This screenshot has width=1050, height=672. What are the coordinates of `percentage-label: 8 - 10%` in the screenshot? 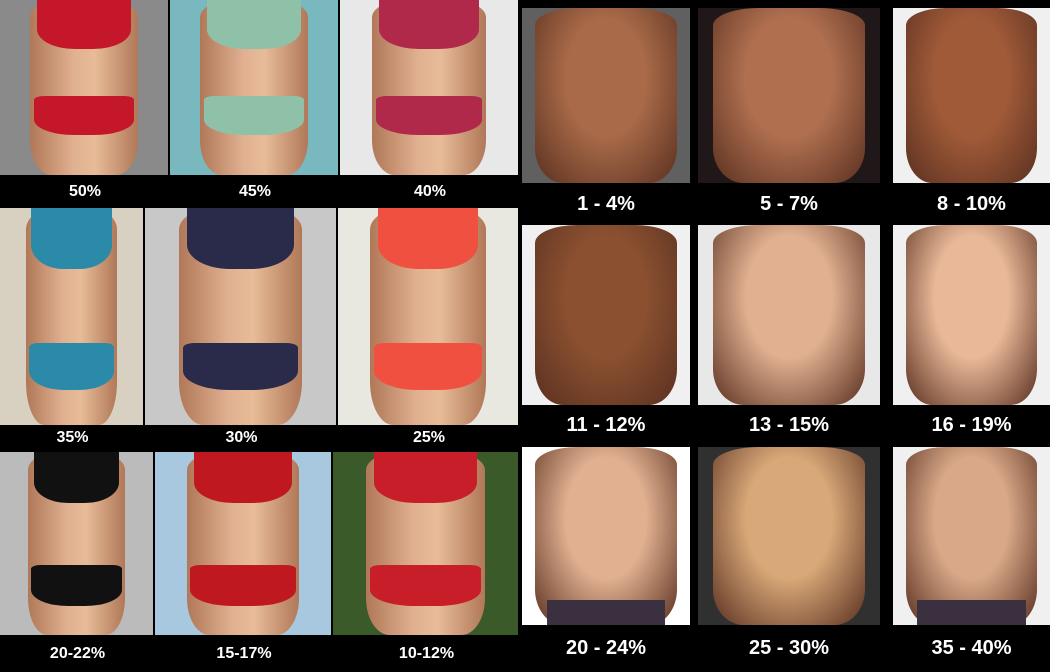 It's located at (971, 204).